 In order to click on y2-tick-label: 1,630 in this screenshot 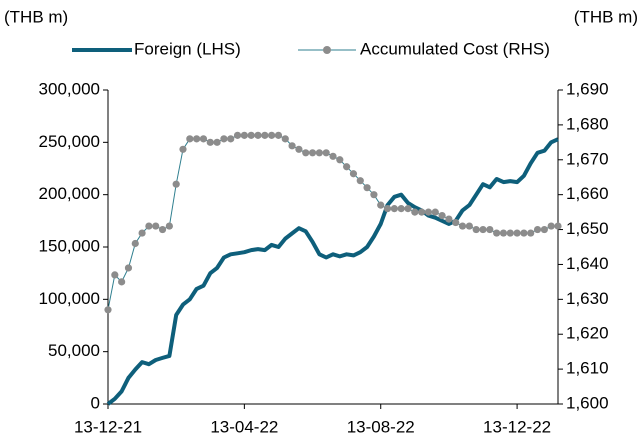, I will do `click(587, 298)`.